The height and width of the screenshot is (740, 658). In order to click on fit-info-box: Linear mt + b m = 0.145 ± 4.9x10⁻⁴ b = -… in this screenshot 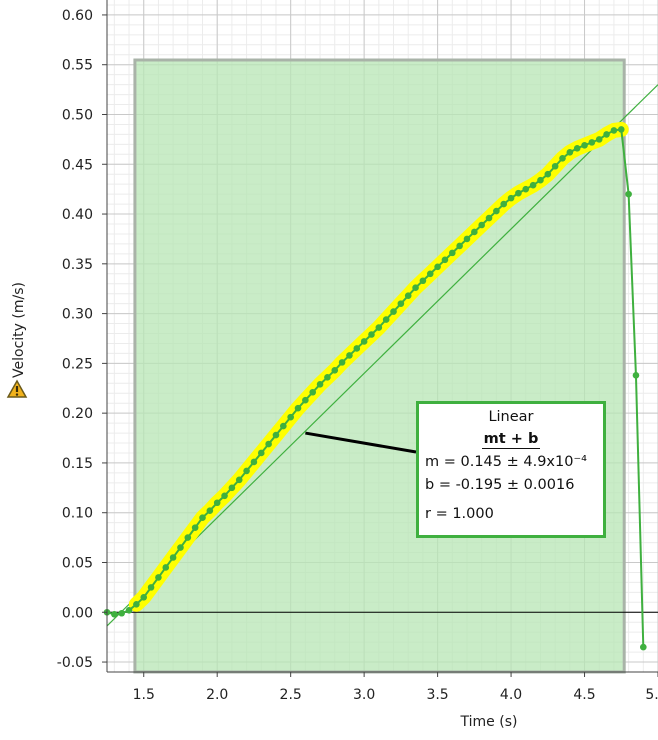, I will do `click(511, 469)`.